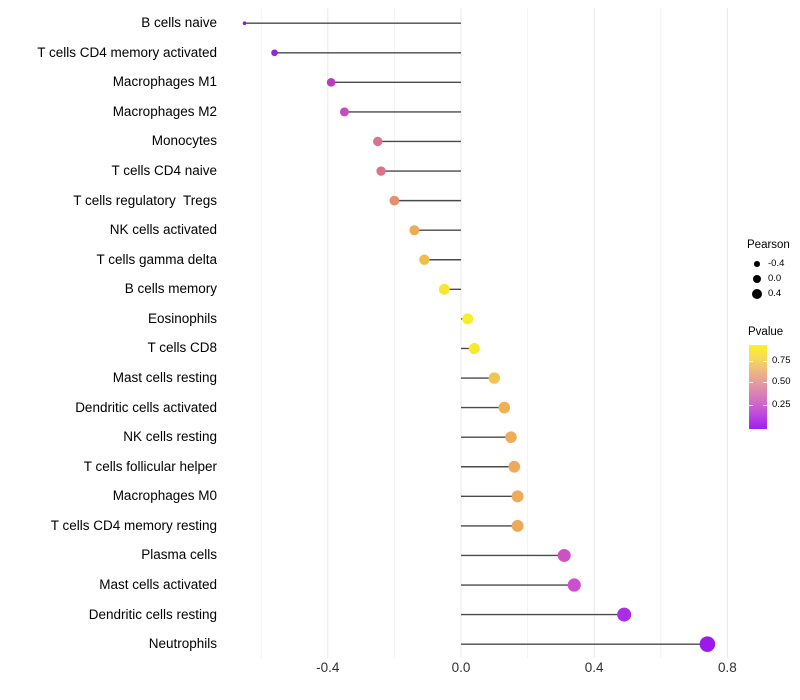 The image size is (800, 700). What do you see at coordinates (776, 263) in the screenshot?
I see `legend-size-label: -0.4` at bounding box center [776, 263].